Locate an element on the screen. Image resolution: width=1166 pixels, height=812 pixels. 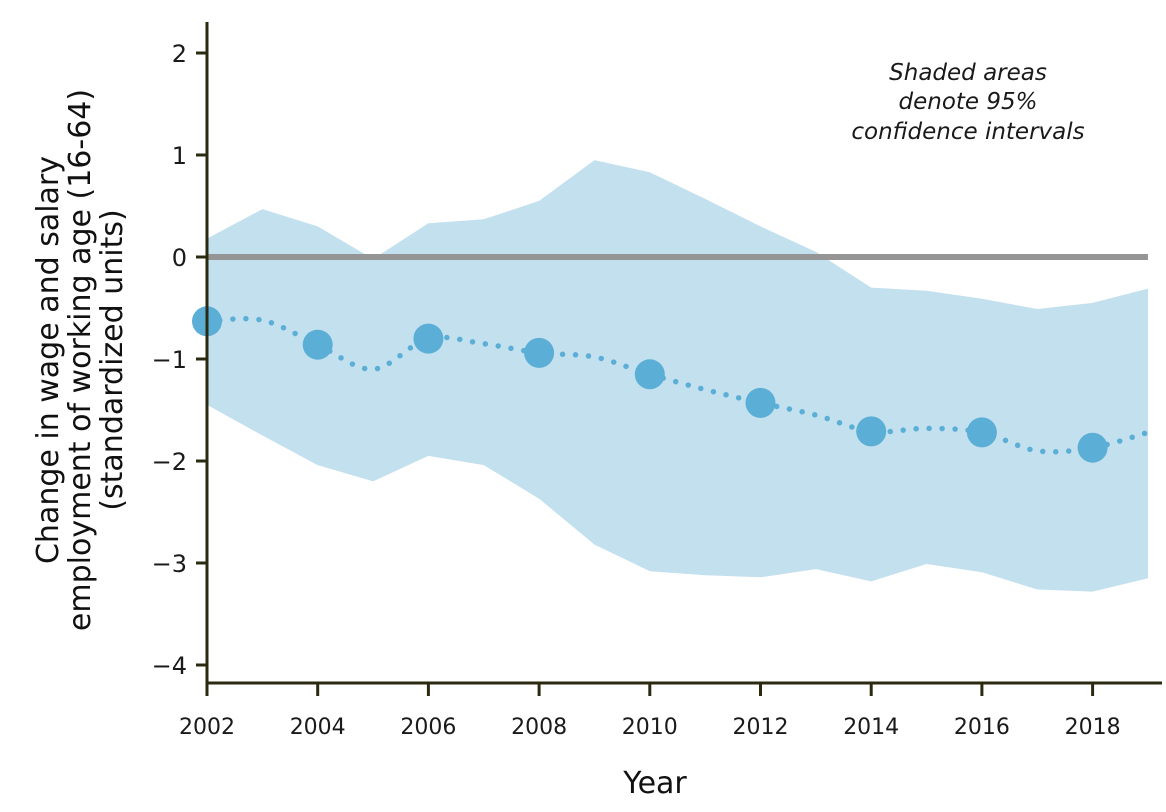
y-tick-label--3: −3 is located at coordinates (169, 564).